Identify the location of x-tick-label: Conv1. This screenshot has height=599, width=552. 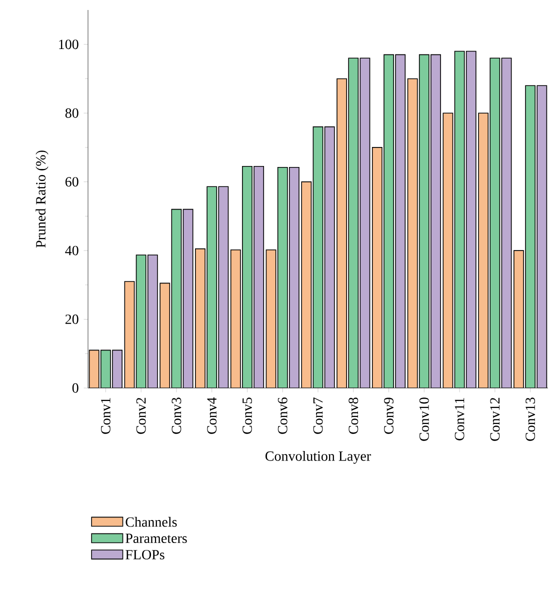
(105, 416).